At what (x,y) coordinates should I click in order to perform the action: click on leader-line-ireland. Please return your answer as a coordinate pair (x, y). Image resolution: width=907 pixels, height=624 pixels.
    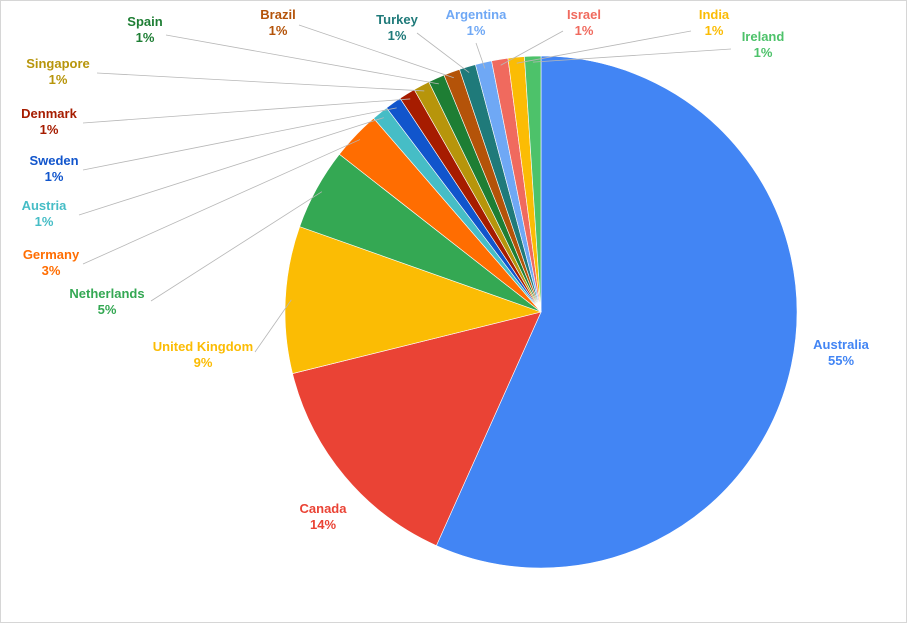
    Looking at the image, I should click on (632, 55).